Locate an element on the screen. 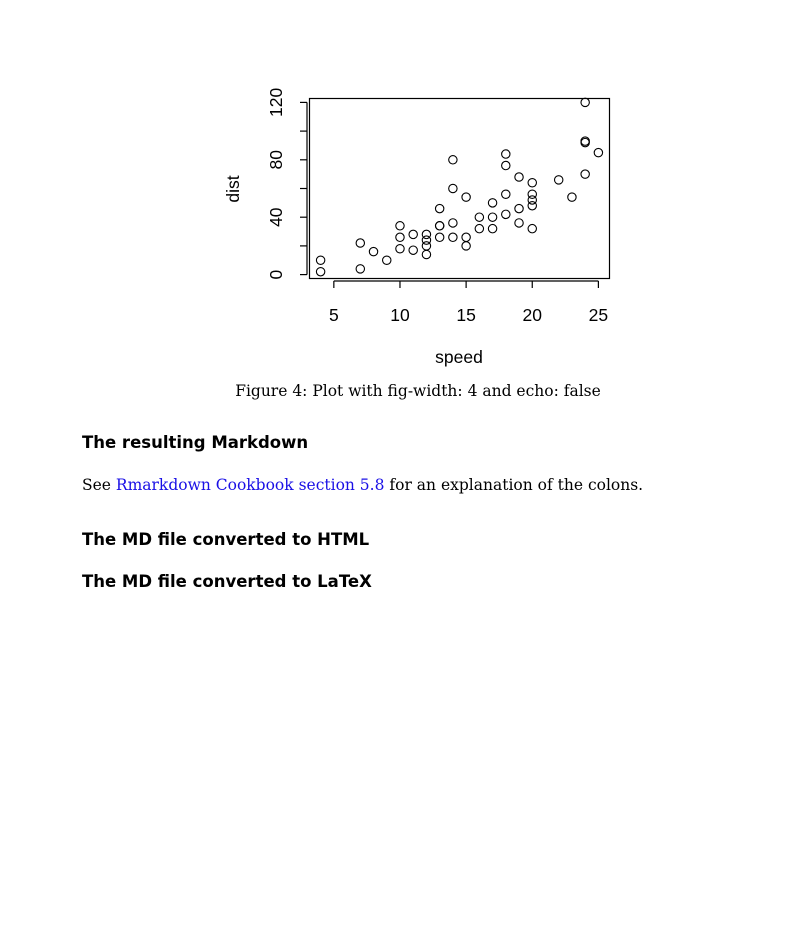  scatter-plot: 5 10 15 20 25 0 40 80 120 speed dist is located at coordinates (417, 227).